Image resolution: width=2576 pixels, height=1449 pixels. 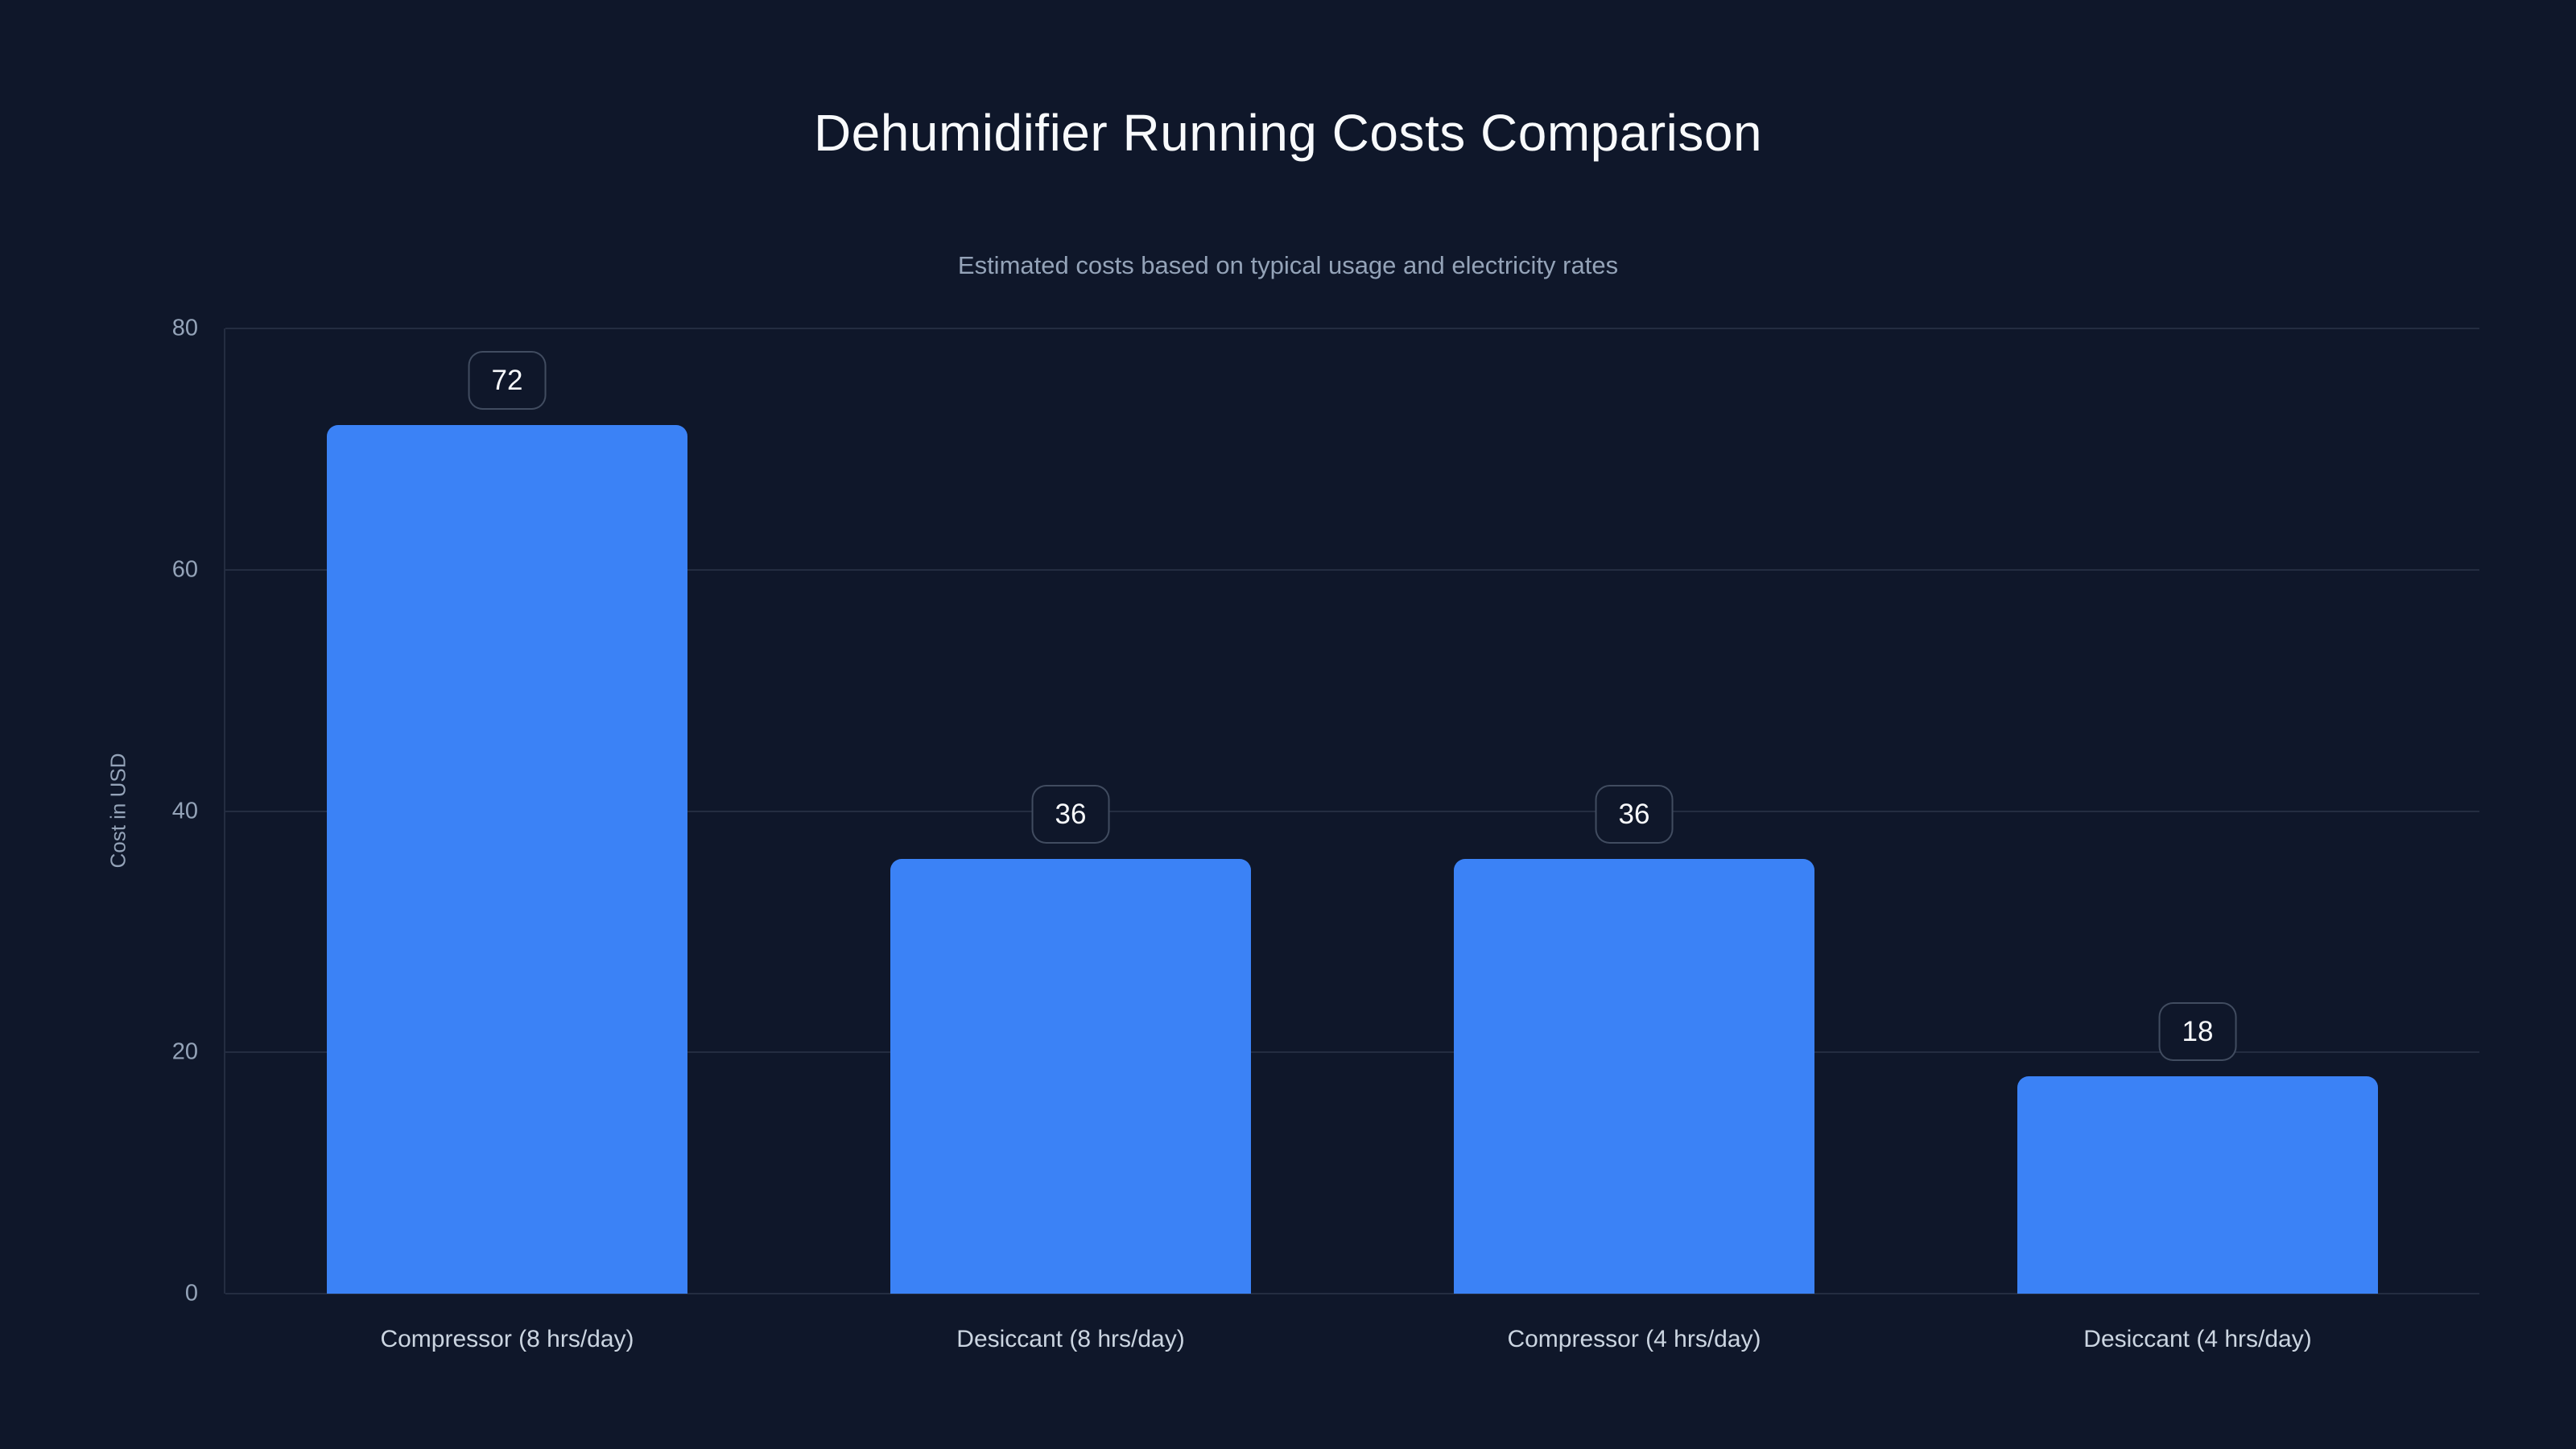 What do you see at coordinates (1634, 1339) in the screenshot?
I see `x-axis-category-label: Compressor (4 hrs/day)` at bounding box center [1634, 1339].